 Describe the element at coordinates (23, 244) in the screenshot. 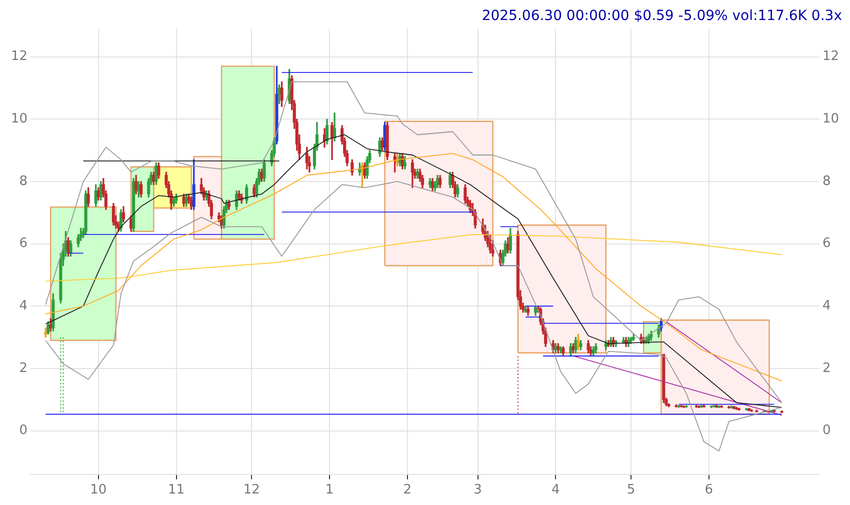

I see `y-tick-label: 6` at that location.